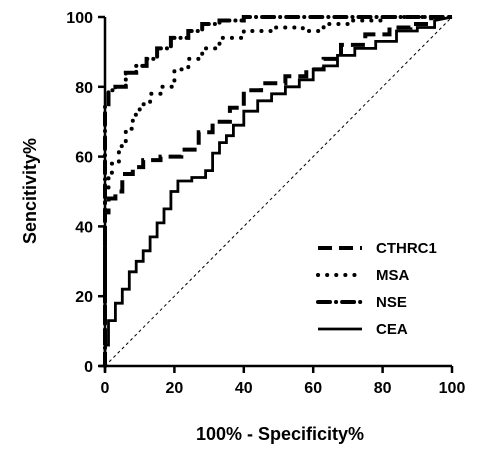 Image resolution: width=477 pixels, height=449 pixels. I want to click on legend-label-nse: NSE, so click(391, 302).